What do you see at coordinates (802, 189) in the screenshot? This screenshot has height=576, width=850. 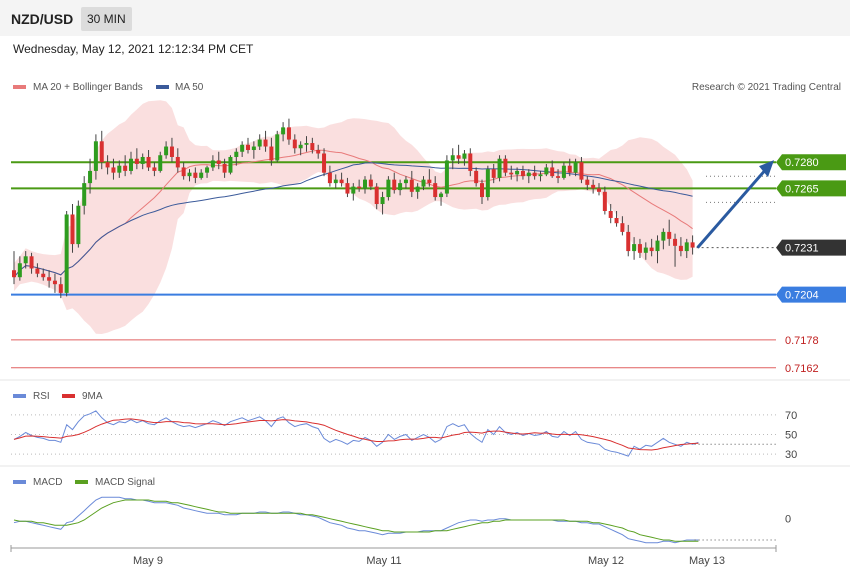 I see `level-label: 0.7265` at bounding box center [802, 189].